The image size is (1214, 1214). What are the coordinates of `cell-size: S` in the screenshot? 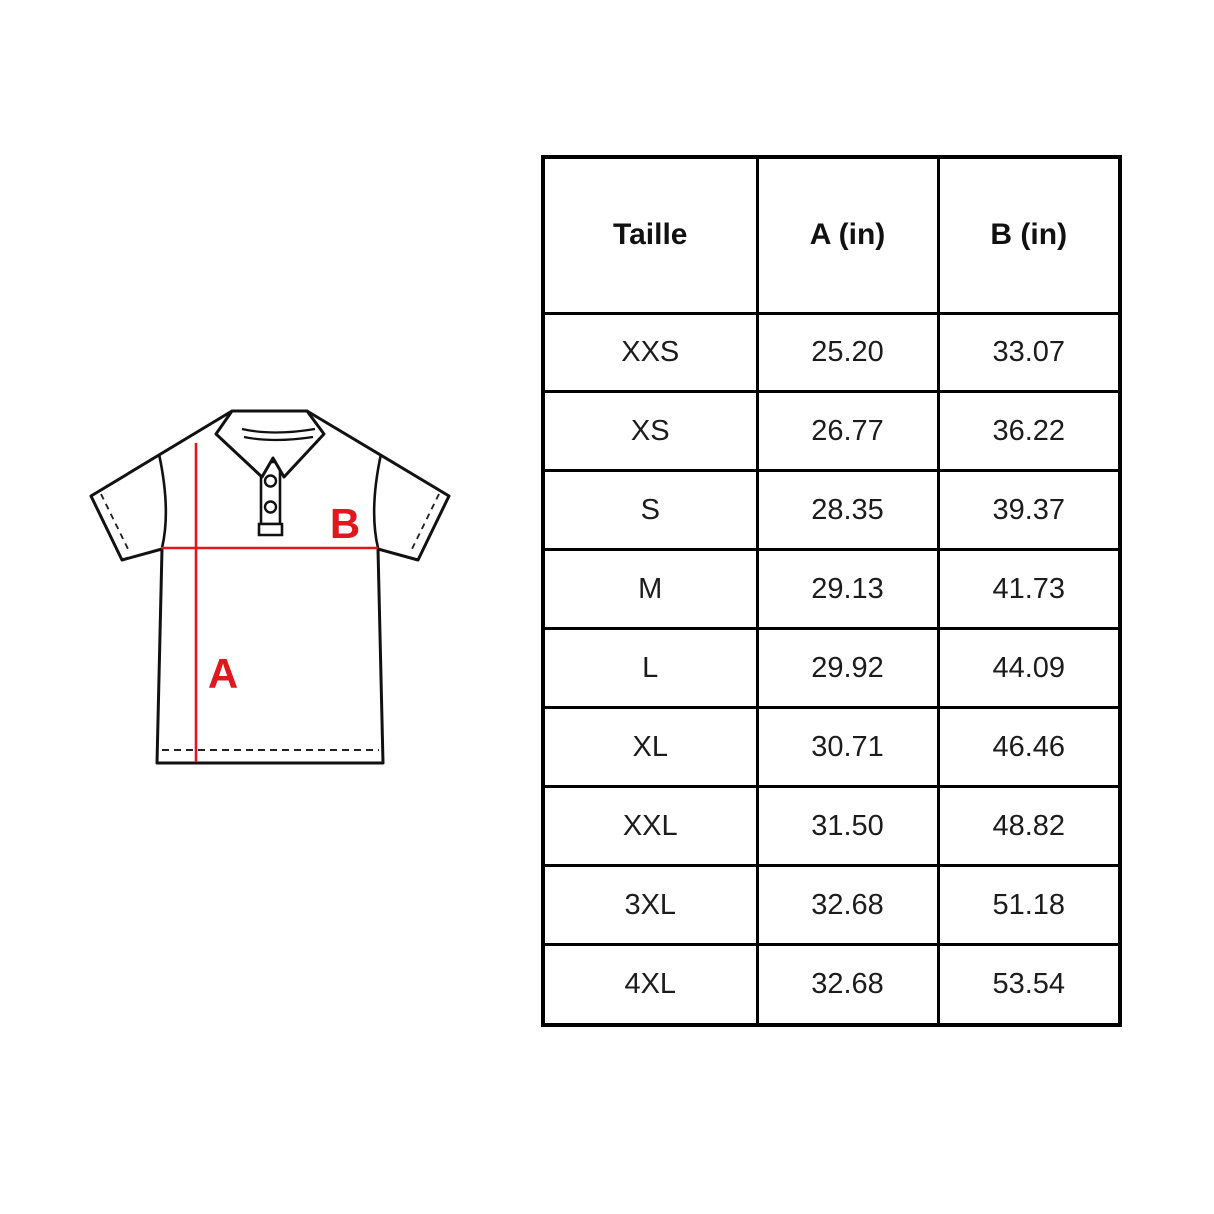 It's located at (650, 510).